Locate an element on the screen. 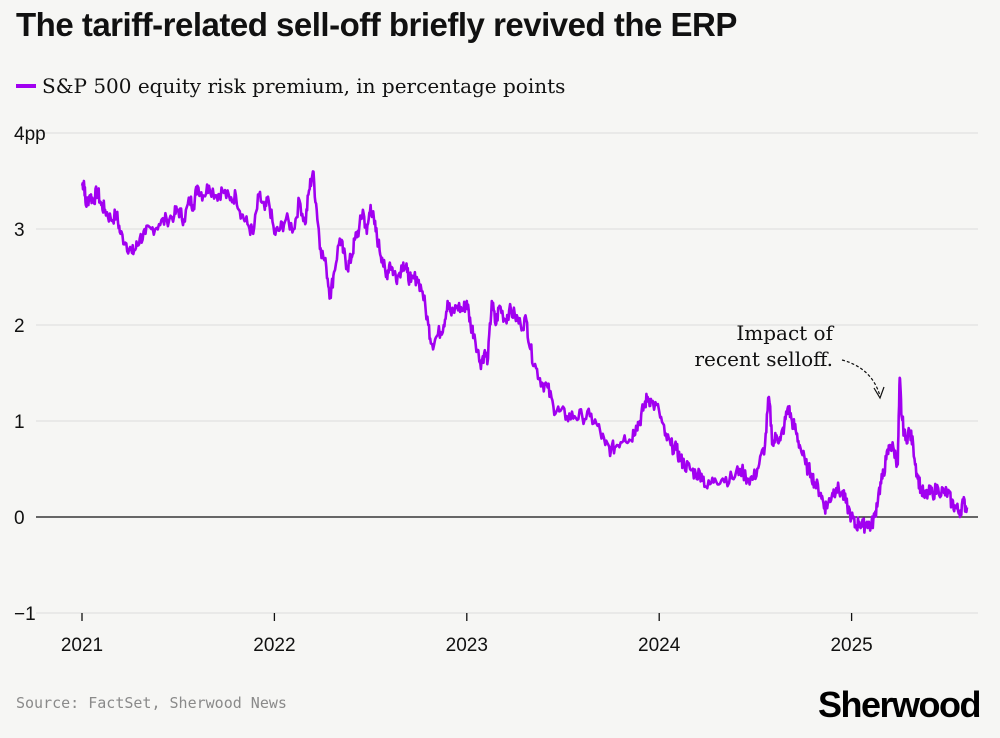  x-tick-label: 2025 is located at coordinates (851, 645).